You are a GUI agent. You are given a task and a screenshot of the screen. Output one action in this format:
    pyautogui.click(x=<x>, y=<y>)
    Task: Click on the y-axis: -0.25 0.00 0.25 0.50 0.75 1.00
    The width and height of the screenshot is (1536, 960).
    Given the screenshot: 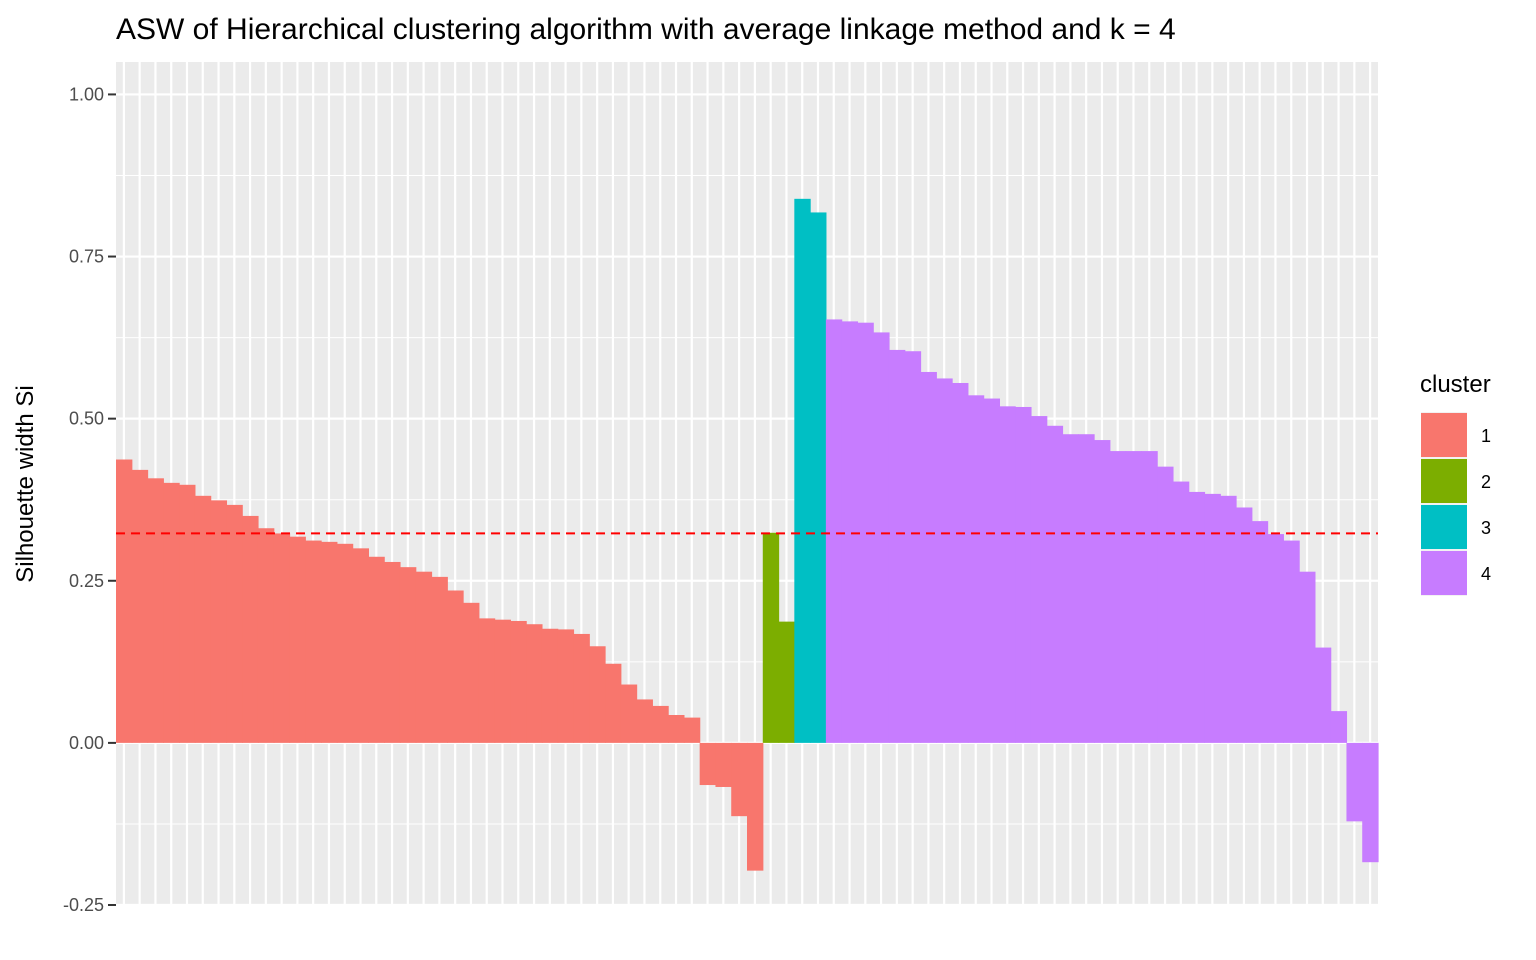 What is the action you would take?
    pyautogui.click(x=89, y=499)
    